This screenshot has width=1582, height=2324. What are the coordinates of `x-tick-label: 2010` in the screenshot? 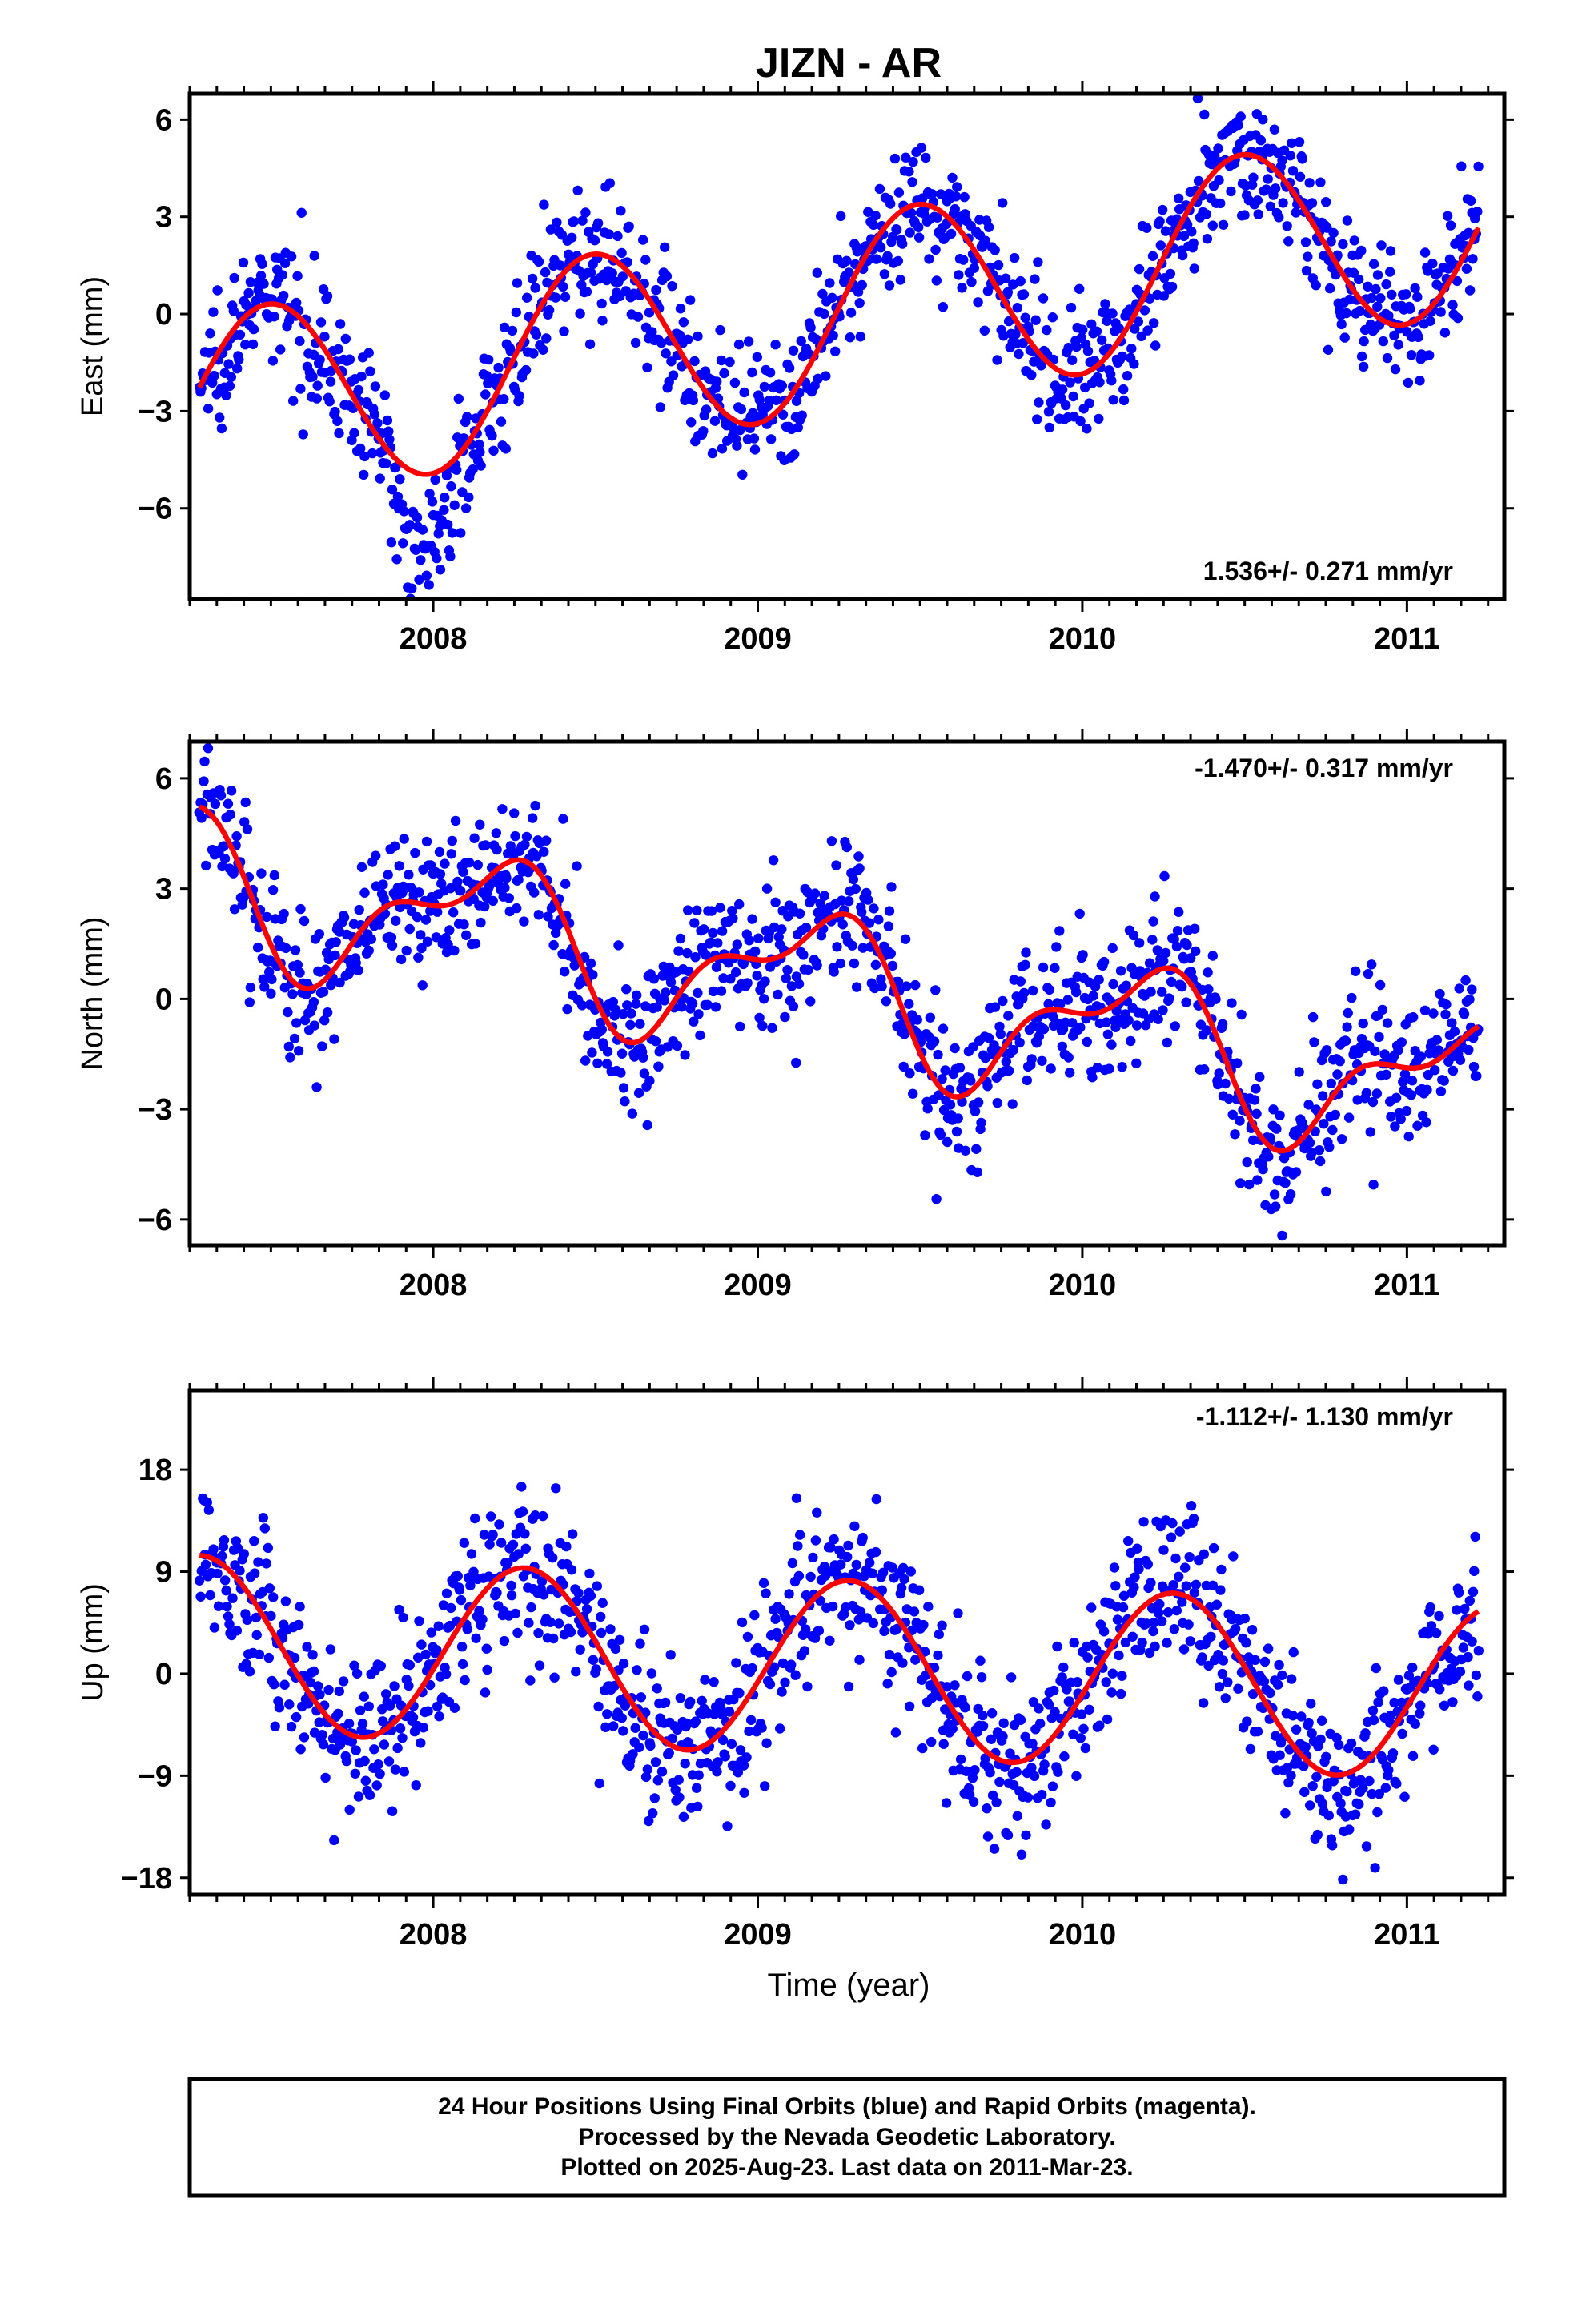 It's located at (1083, 639).